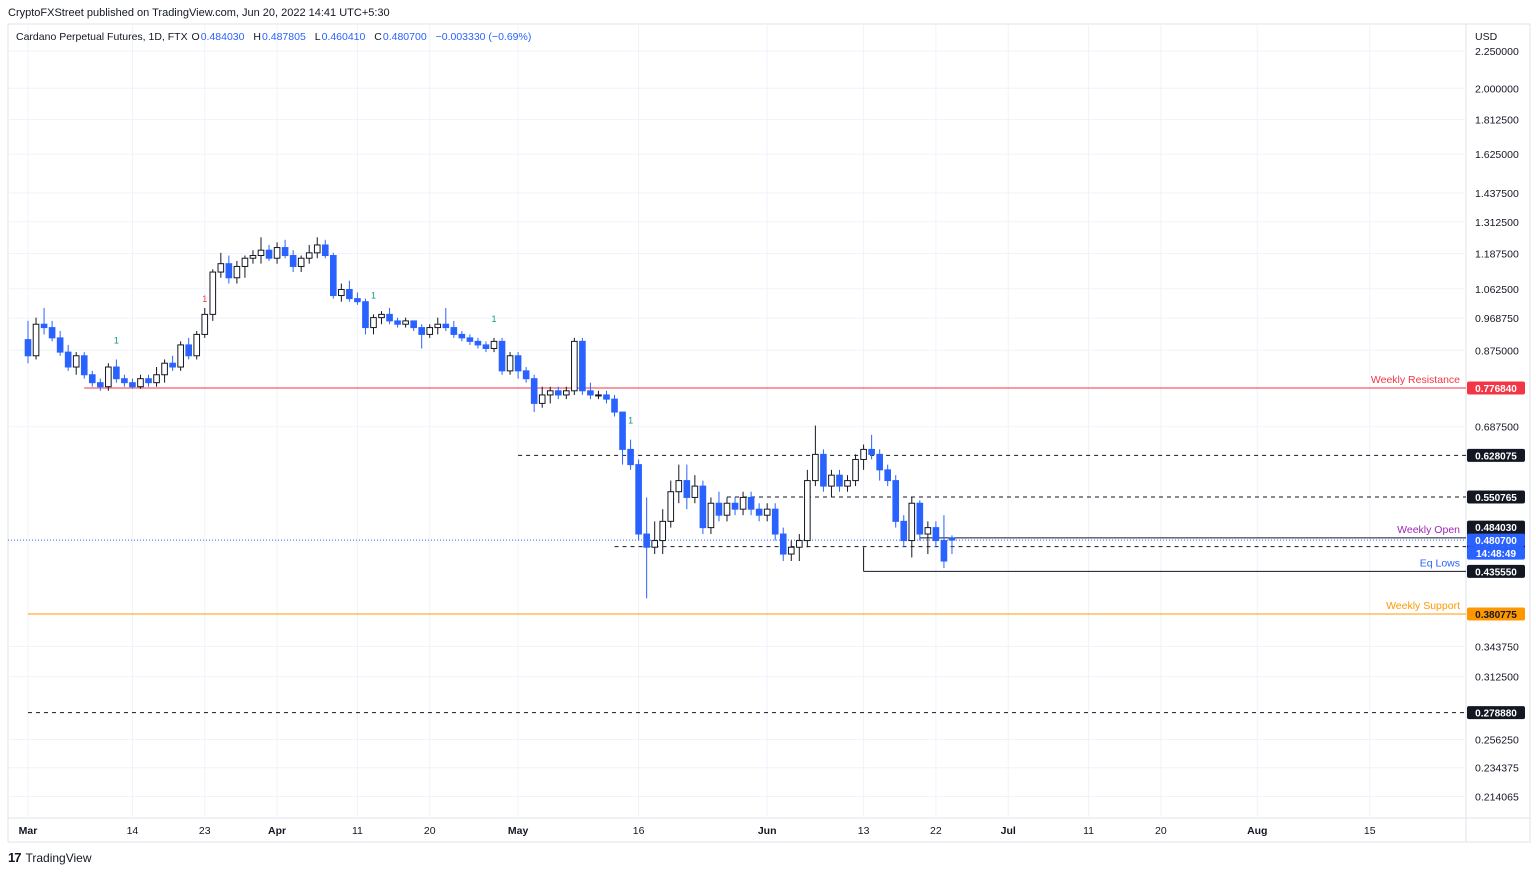 The height and width of the screenshot is (873, 1536). I want to click on level-label: Weekly Support, so click(1423, 606).